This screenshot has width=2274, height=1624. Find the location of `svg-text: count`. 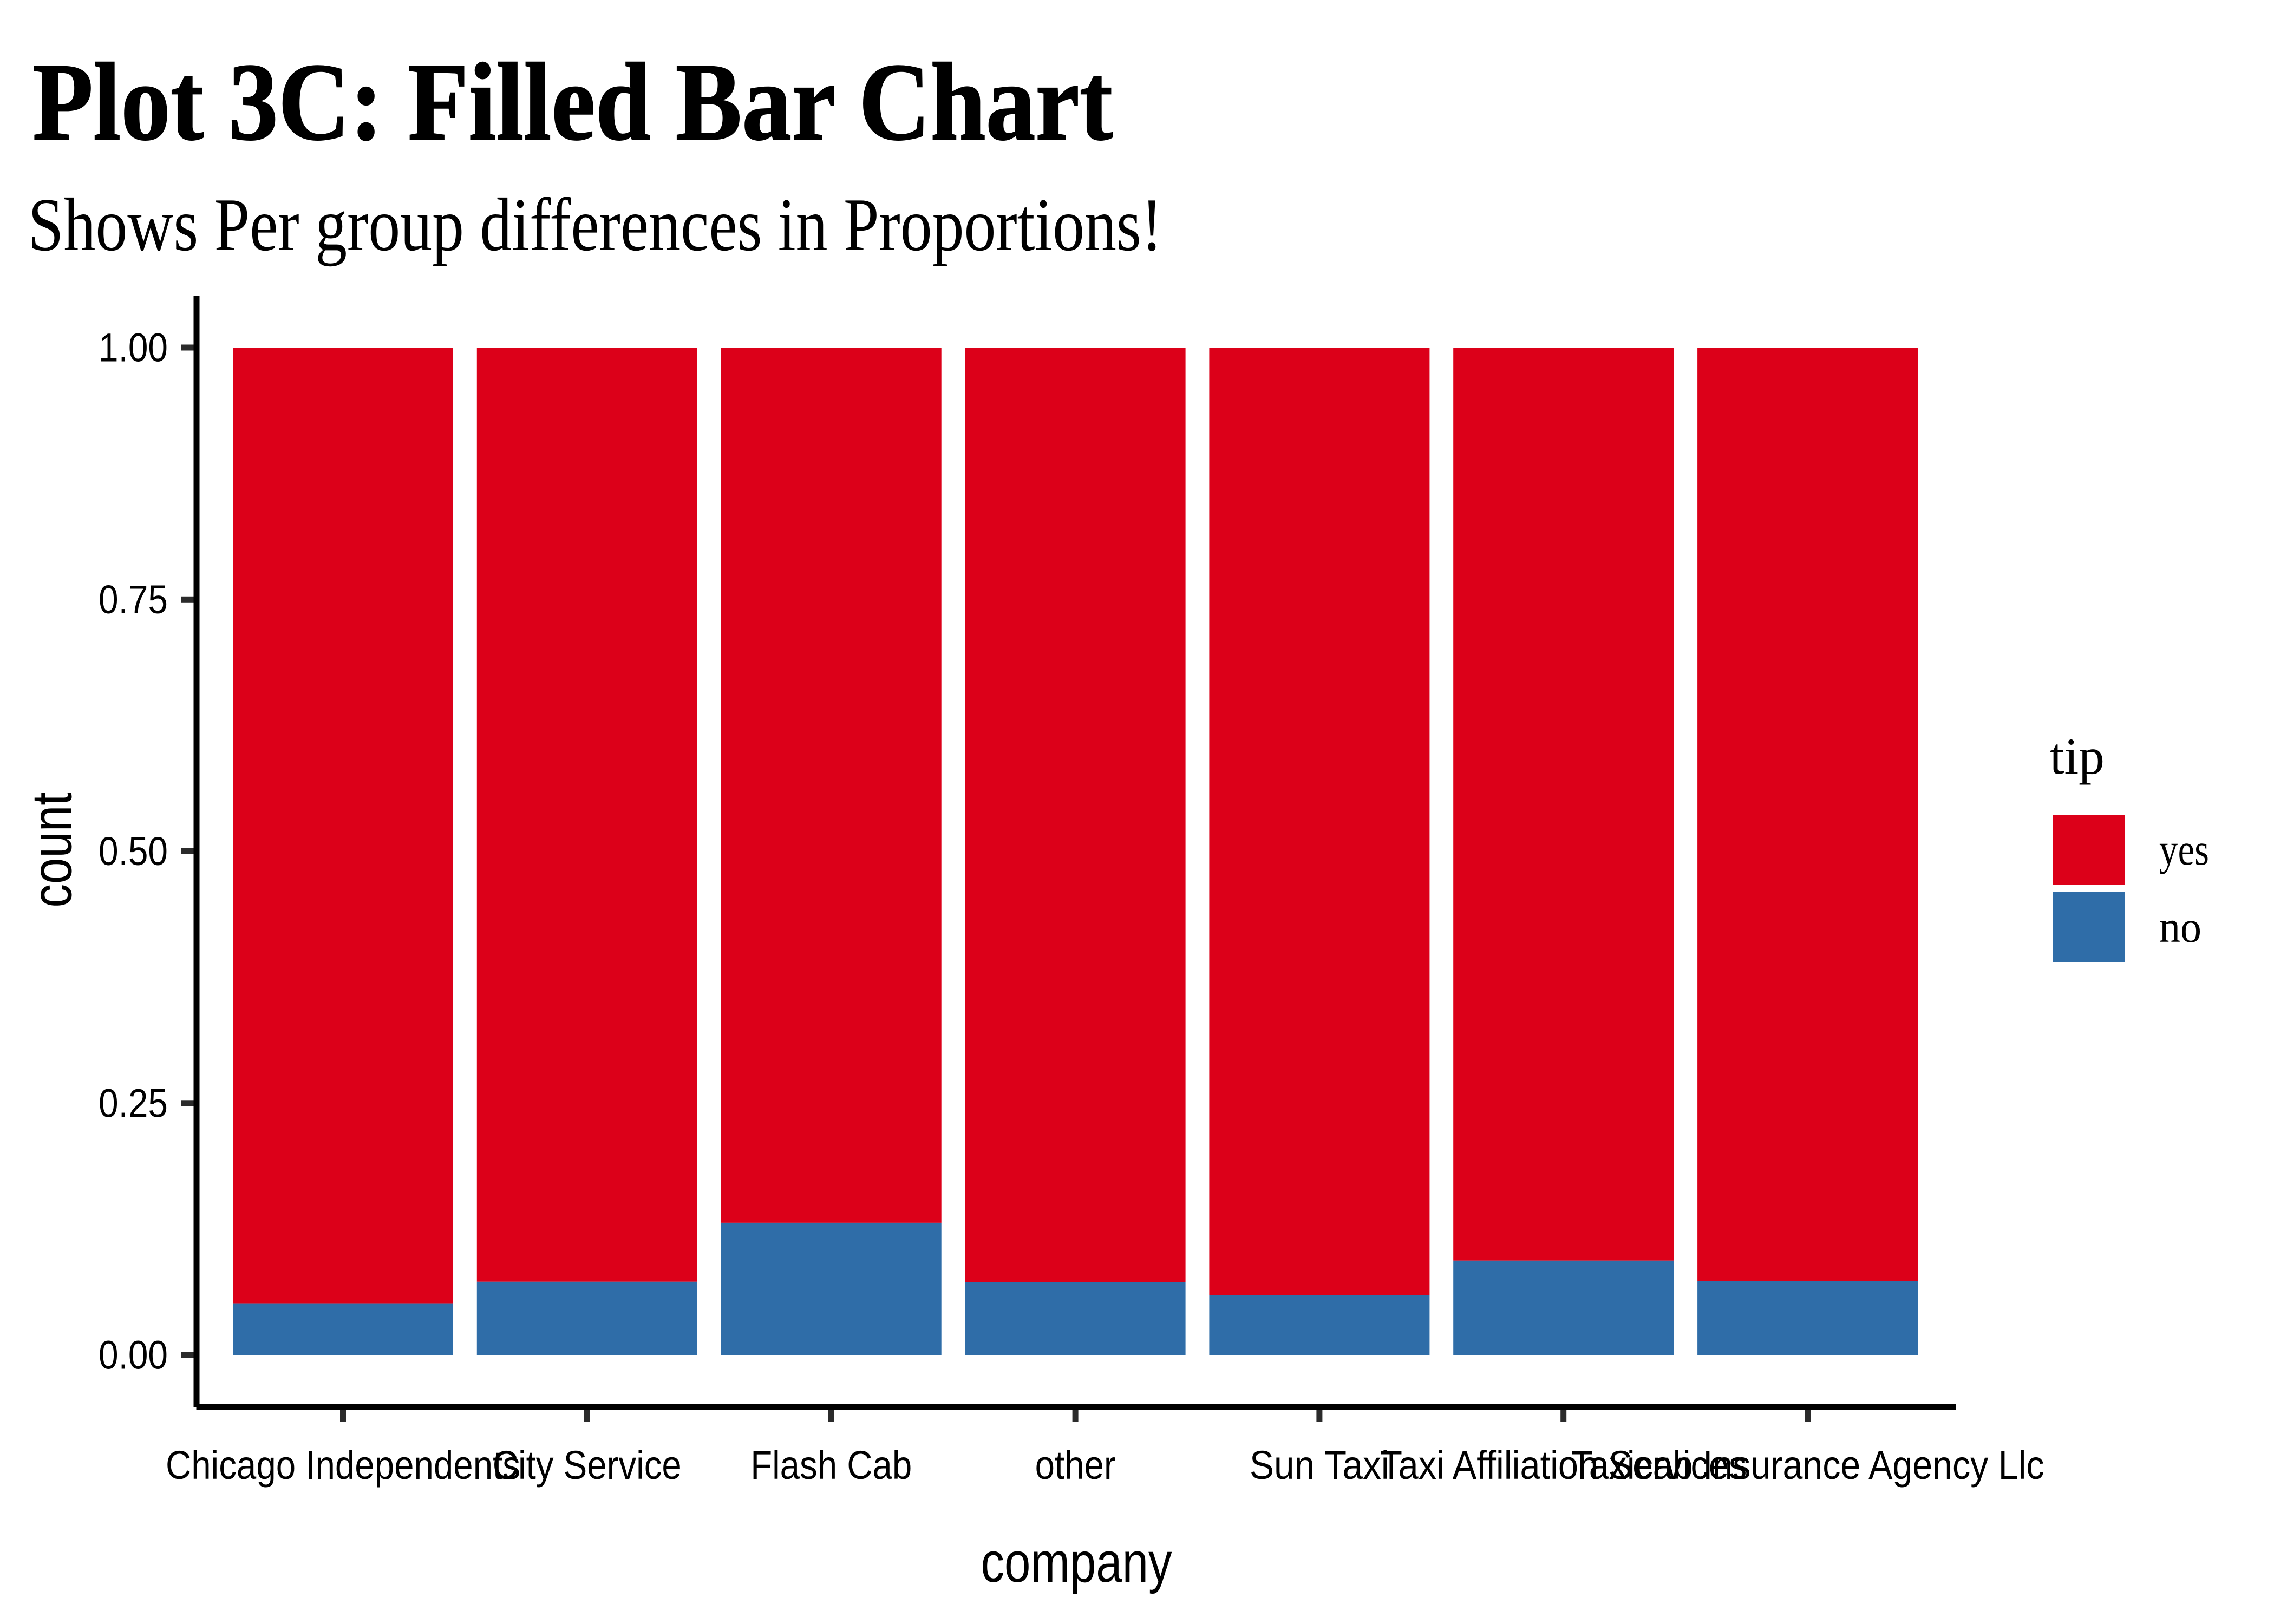

svg-text: count is located at coordinates (52, 851).